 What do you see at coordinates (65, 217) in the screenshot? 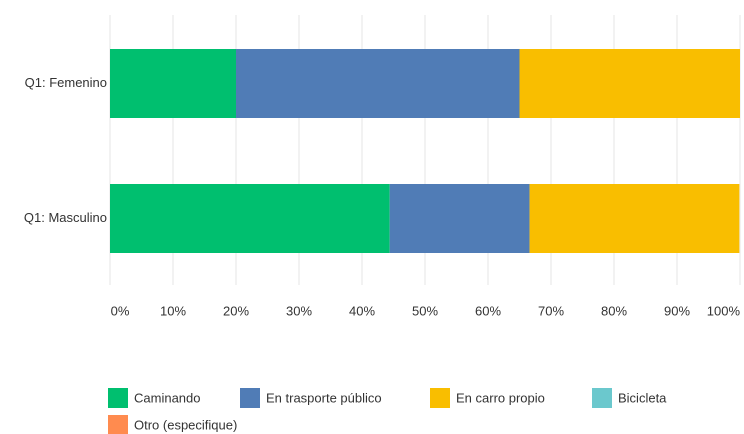
I see `y-tick-label: Q1: Masculino` at bounding box center [65, 217].